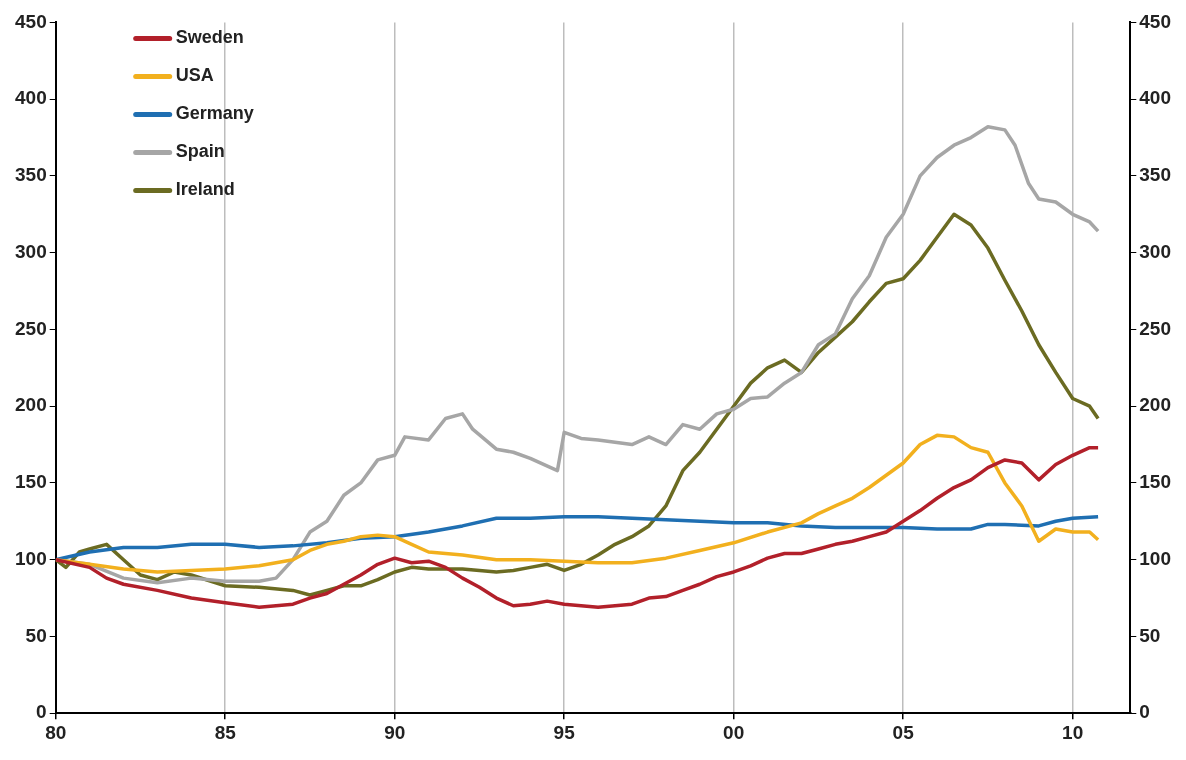 This screenshot has width=1186, height=760. I want to click on y2-tick-label: 300, so click(1155, 251).